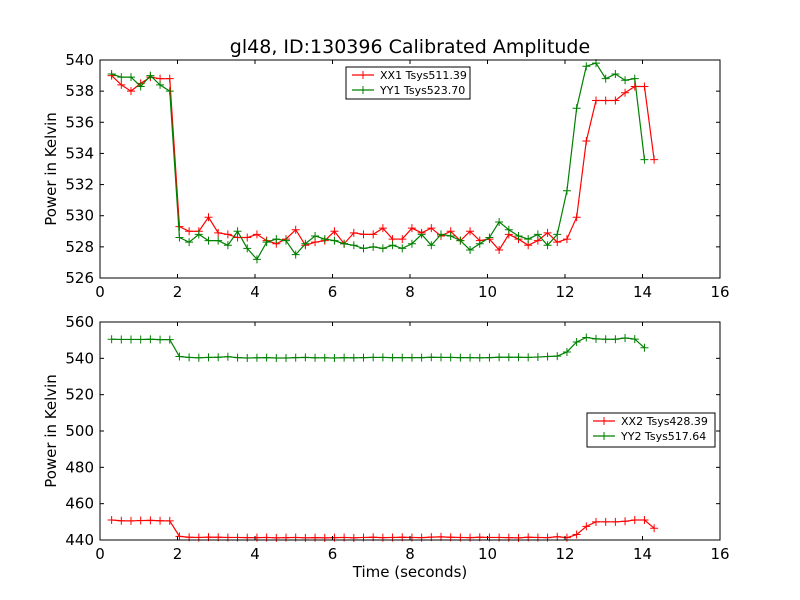  I want to click on top-x-tick-label: 12, so click(564, 292).